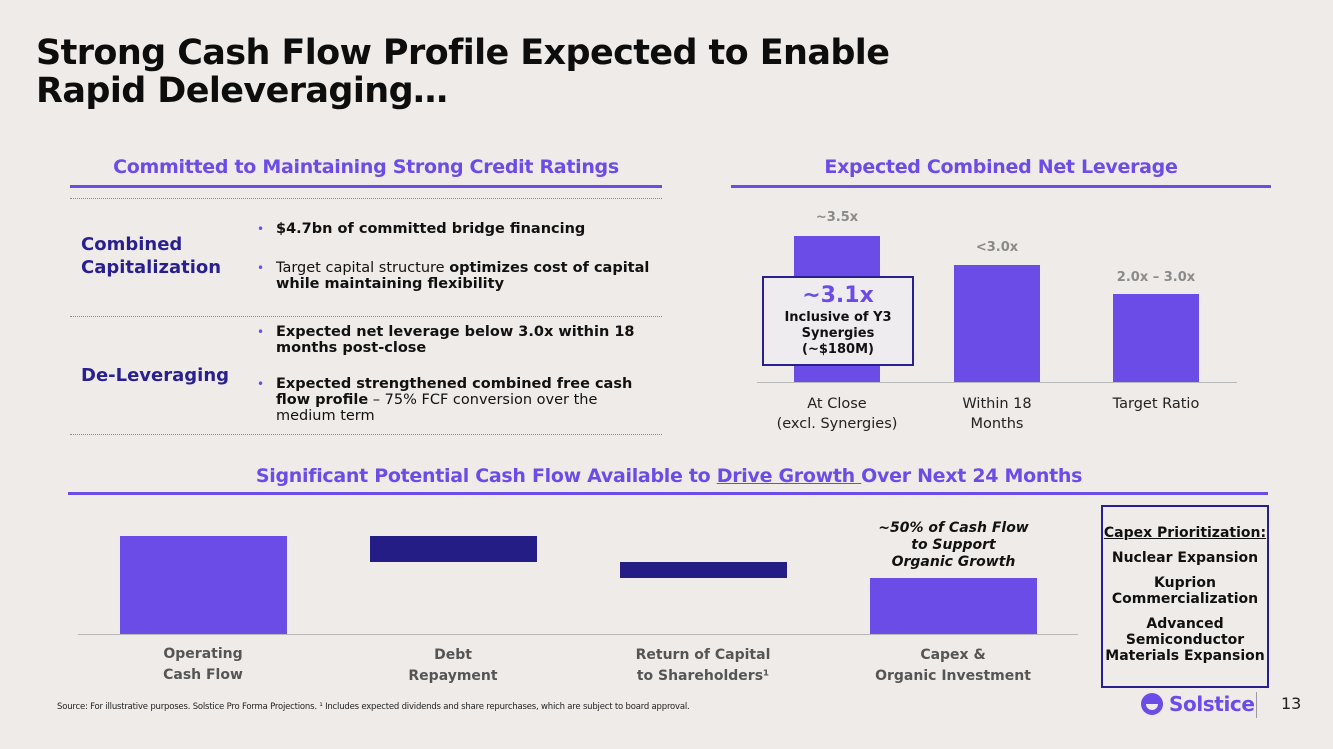 Image resolution: width=1333 pixels, height=749 pixels. Describe the element at coordinates (703, 666) in the screenshot. I see `cashflow-category-label: Return of Capital to Shareholders¹` at that location.